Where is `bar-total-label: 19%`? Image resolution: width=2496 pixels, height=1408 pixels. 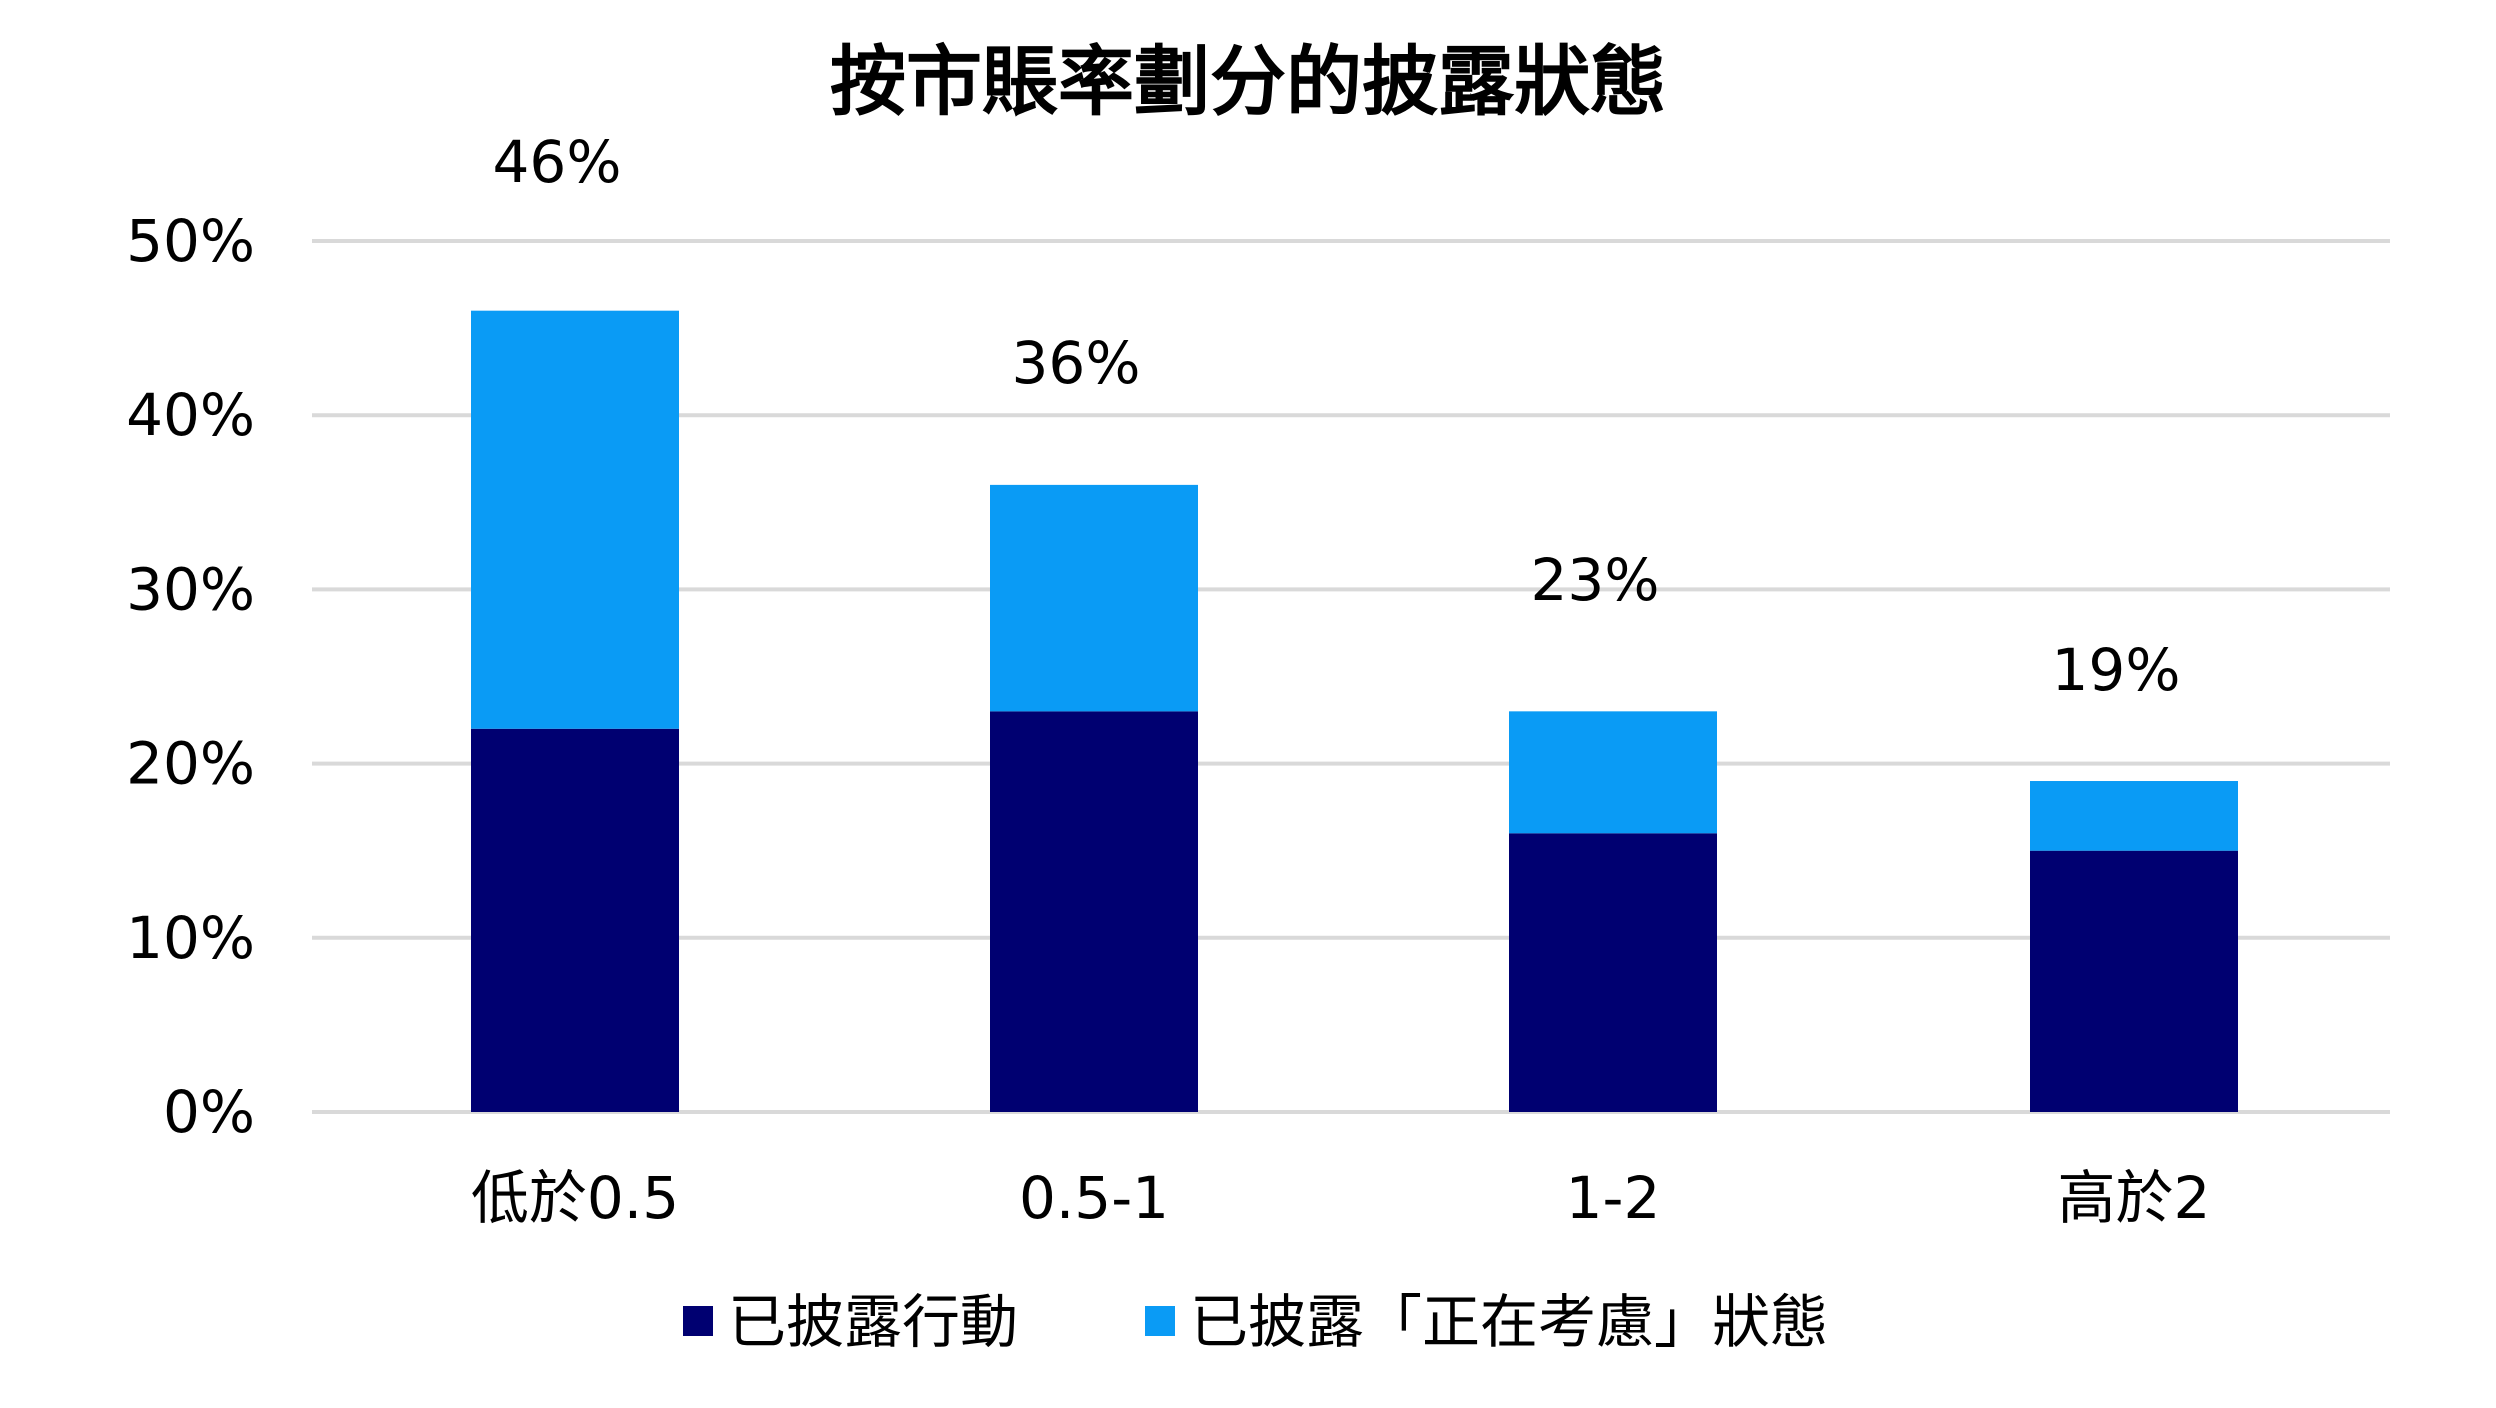 bar-total-label: 19% is located at coordinates (2116, 670).